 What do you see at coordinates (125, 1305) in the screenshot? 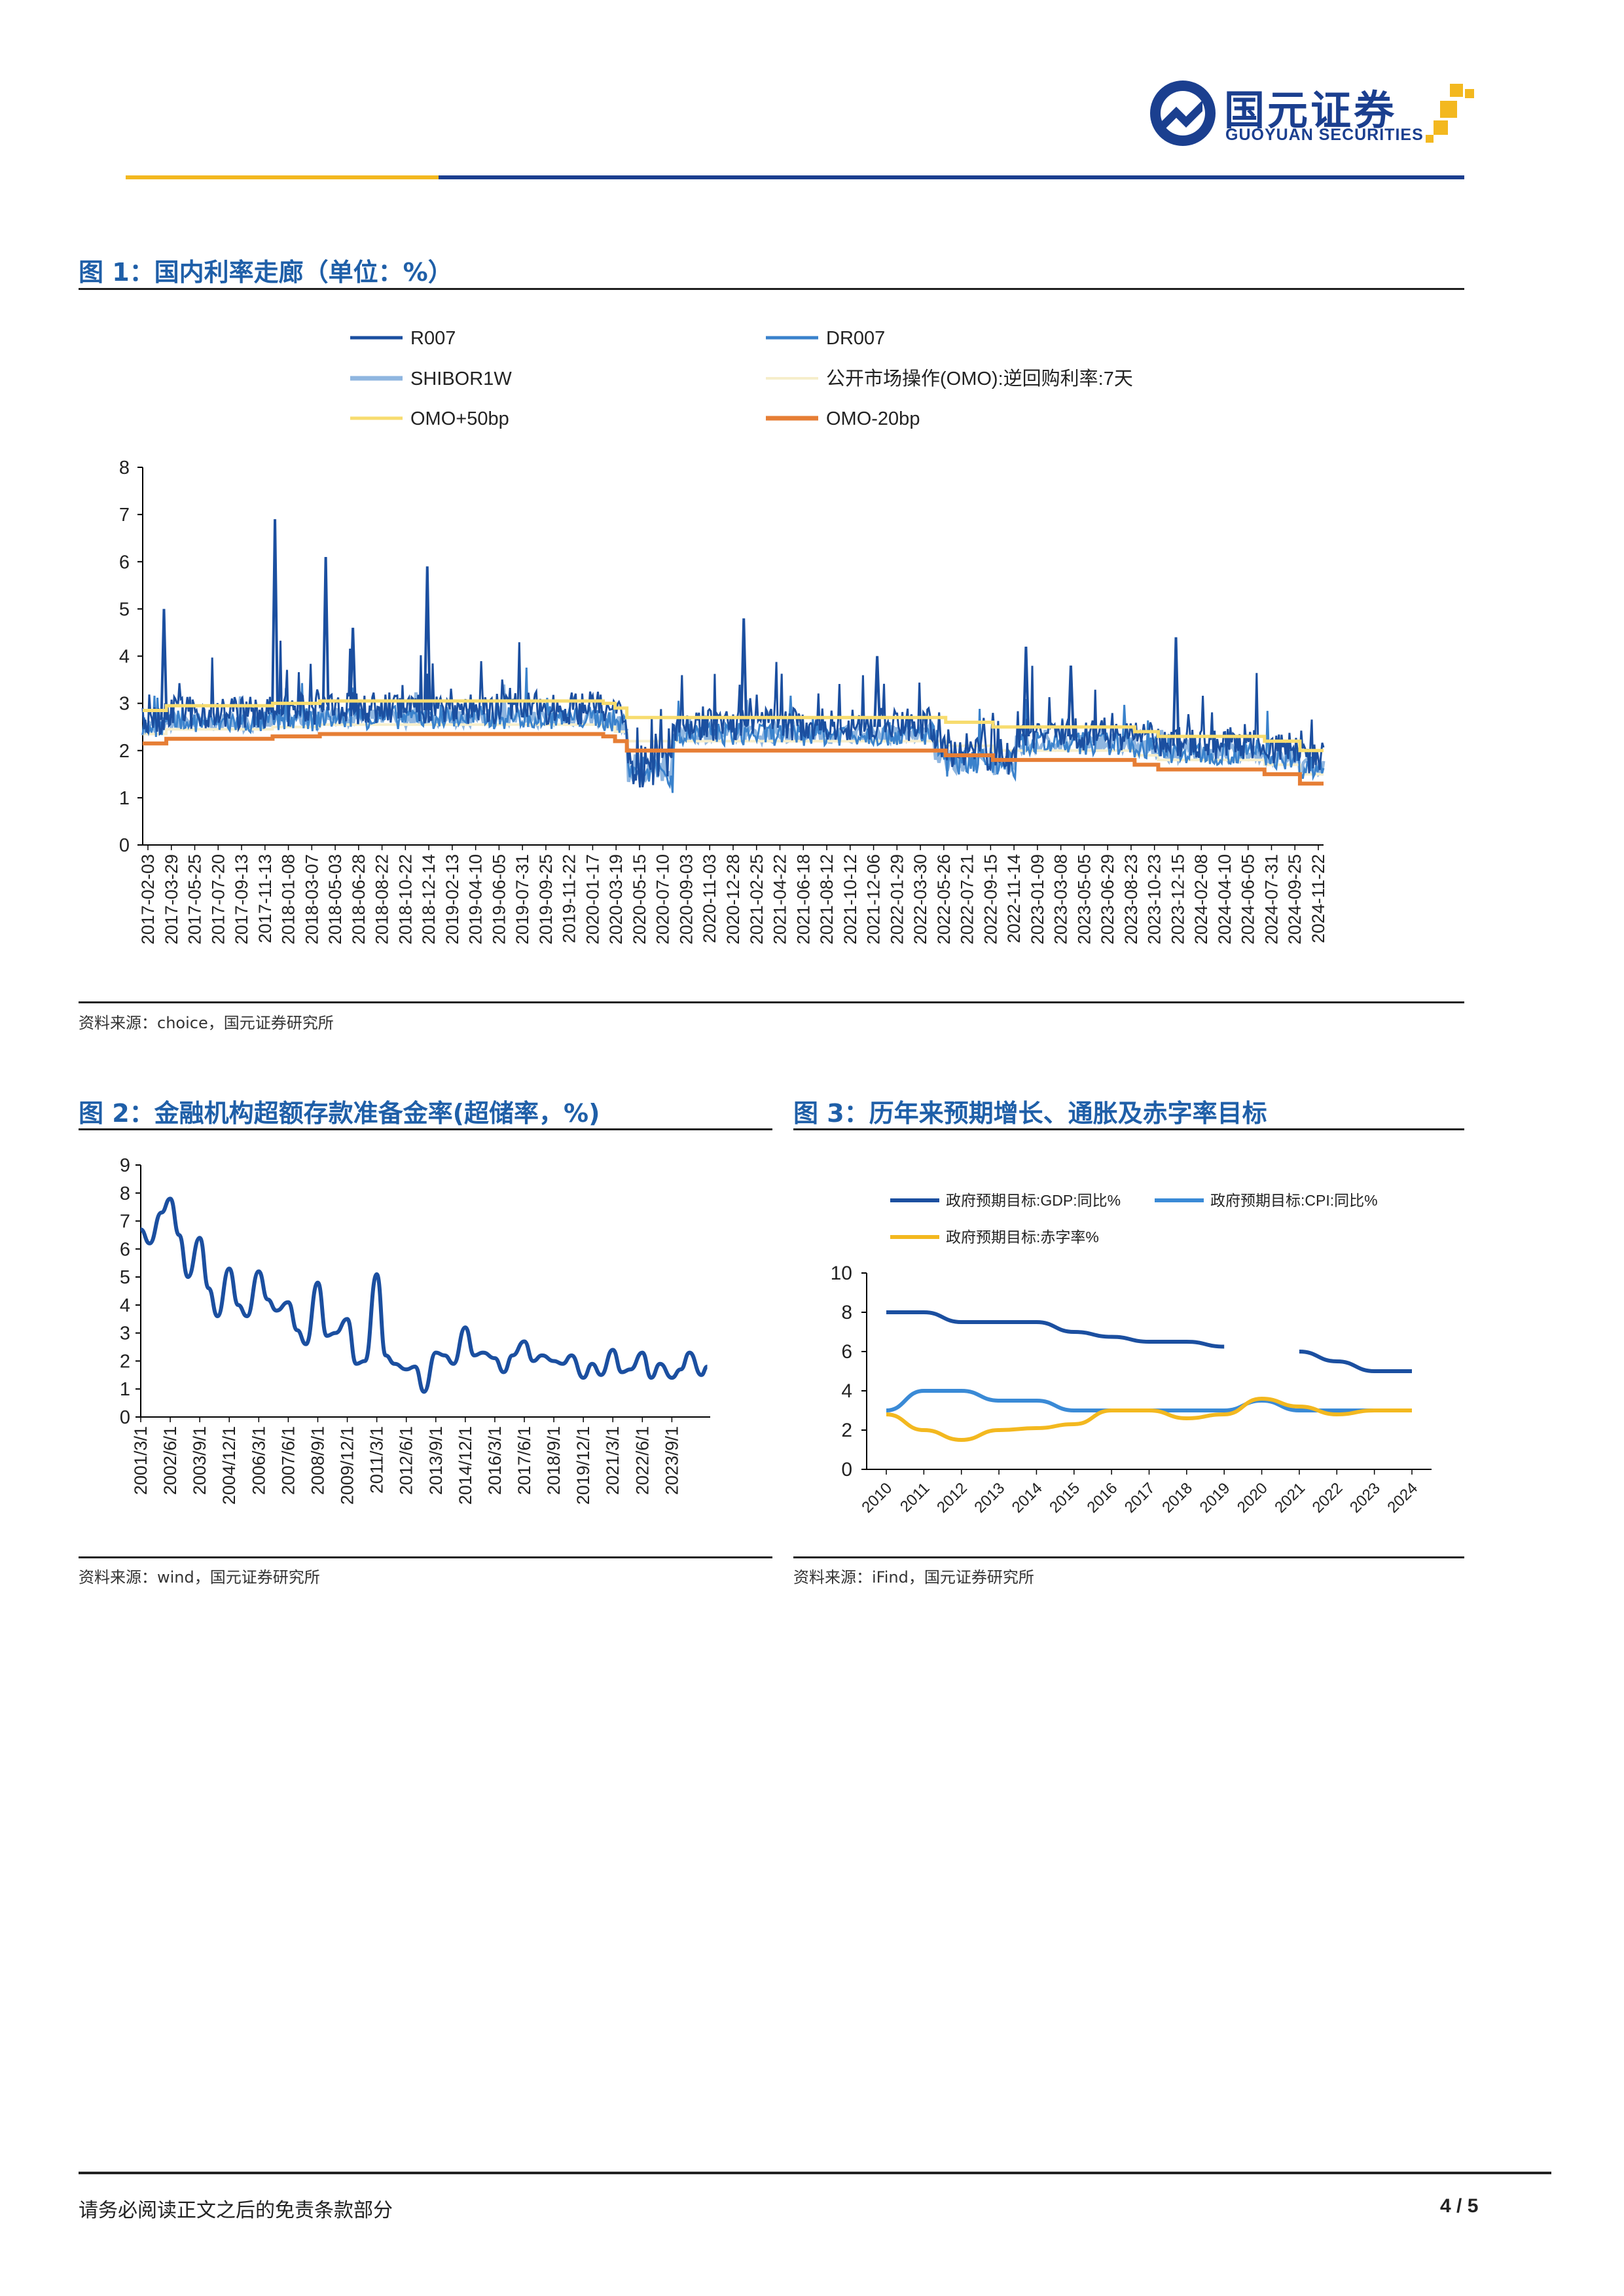
I see `y-tick-label: 4` at bounding box center [125, 1305].